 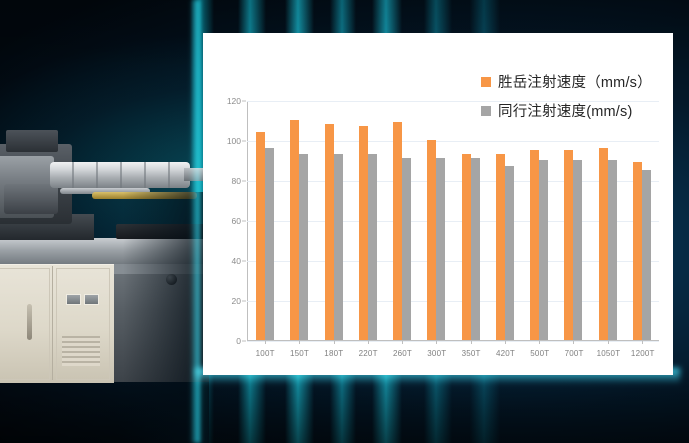 What do you see at coordinates (372, 247) in the screenshot?
I see `bar-220T-series2` at bounding box center [372, 247].